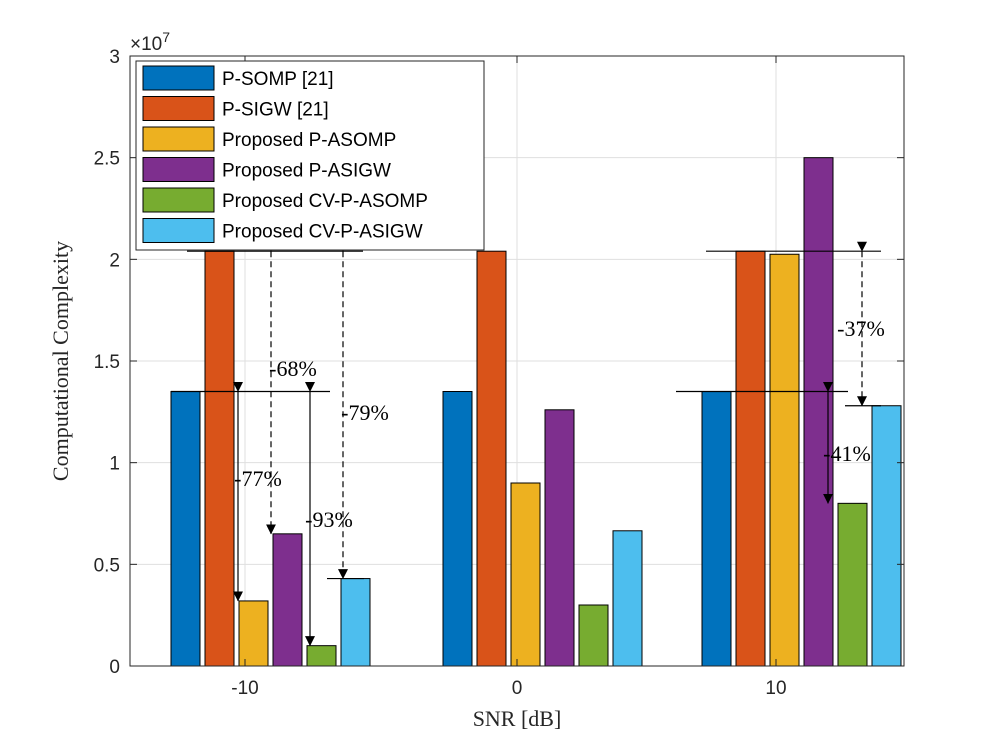 This screenshot has height=747, width=997. Describe the element at coordinates (107, 159) in the screenshot. I see `y-tick-label: 2.5` at that location.